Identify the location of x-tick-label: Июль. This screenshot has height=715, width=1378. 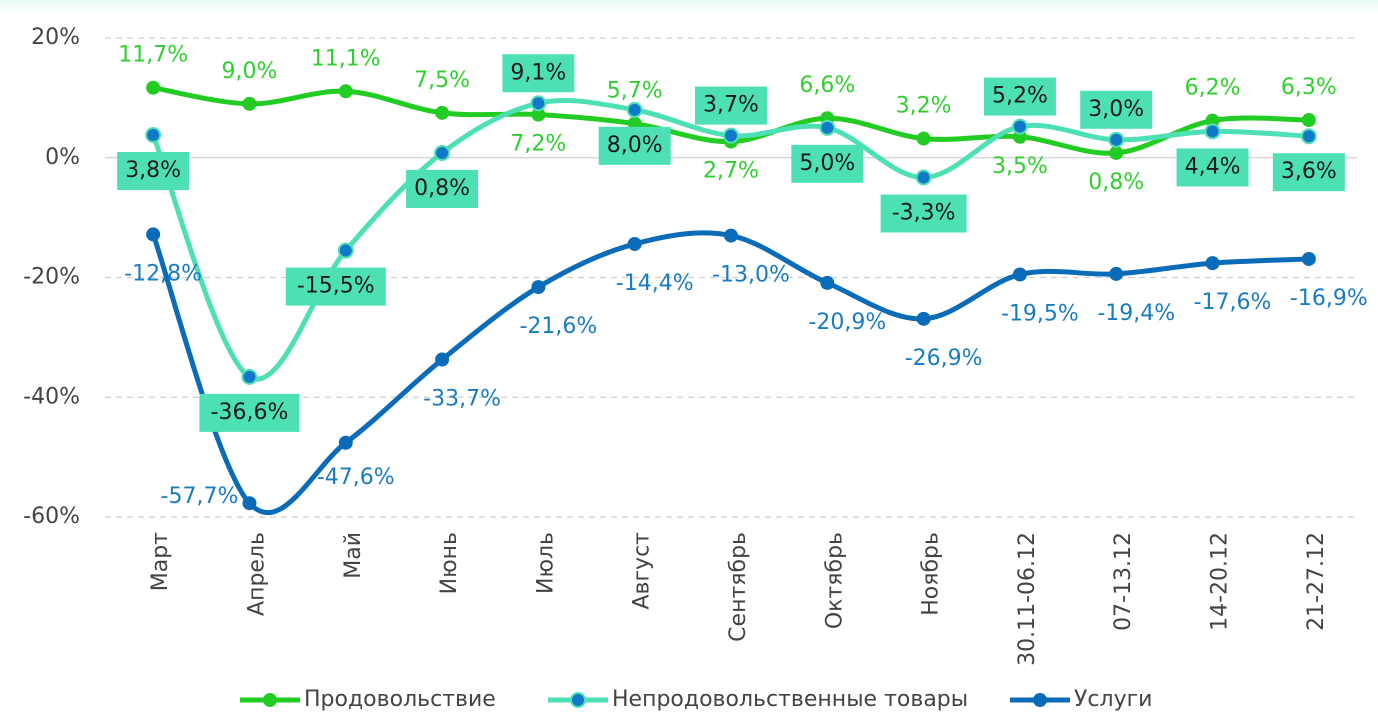
(545, 563).